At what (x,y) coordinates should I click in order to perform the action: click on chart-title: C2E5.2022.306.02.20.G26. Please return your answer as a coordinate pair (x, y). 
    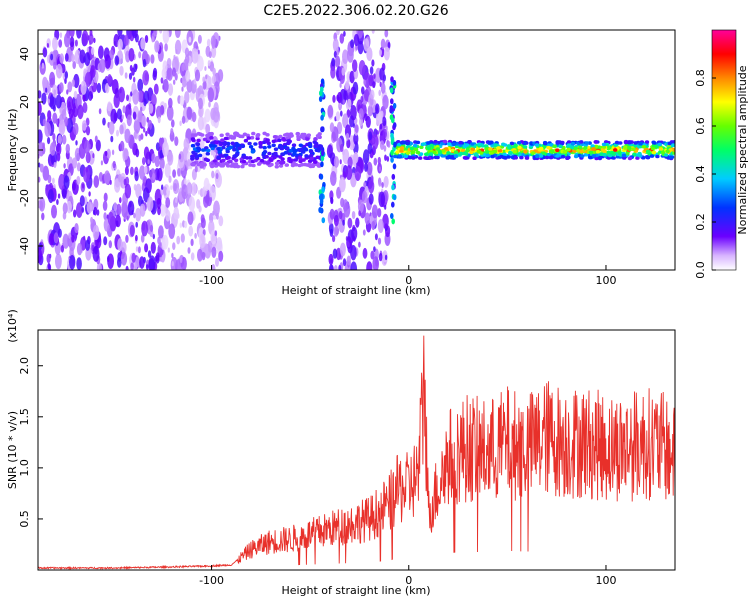
    Looking at the image, I should click on (355, 11).